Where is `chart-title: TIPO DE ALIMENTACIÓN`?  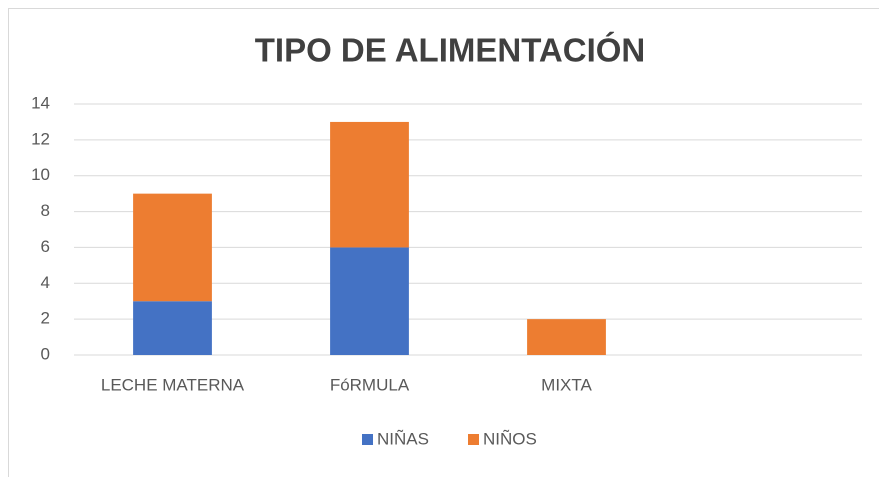
chart-title: TIPO DE ALIMENTACIÓN is located at coordinates (450, 50).